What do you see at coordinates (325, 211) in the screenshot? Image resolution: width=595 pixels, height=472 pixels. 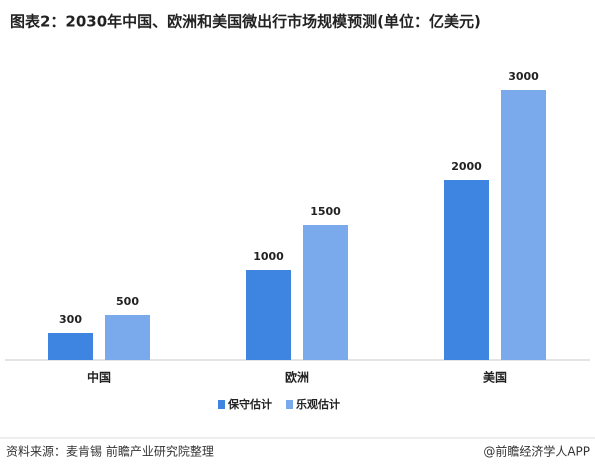 I see `data-label: 1500` at bounding box center [325, 211].